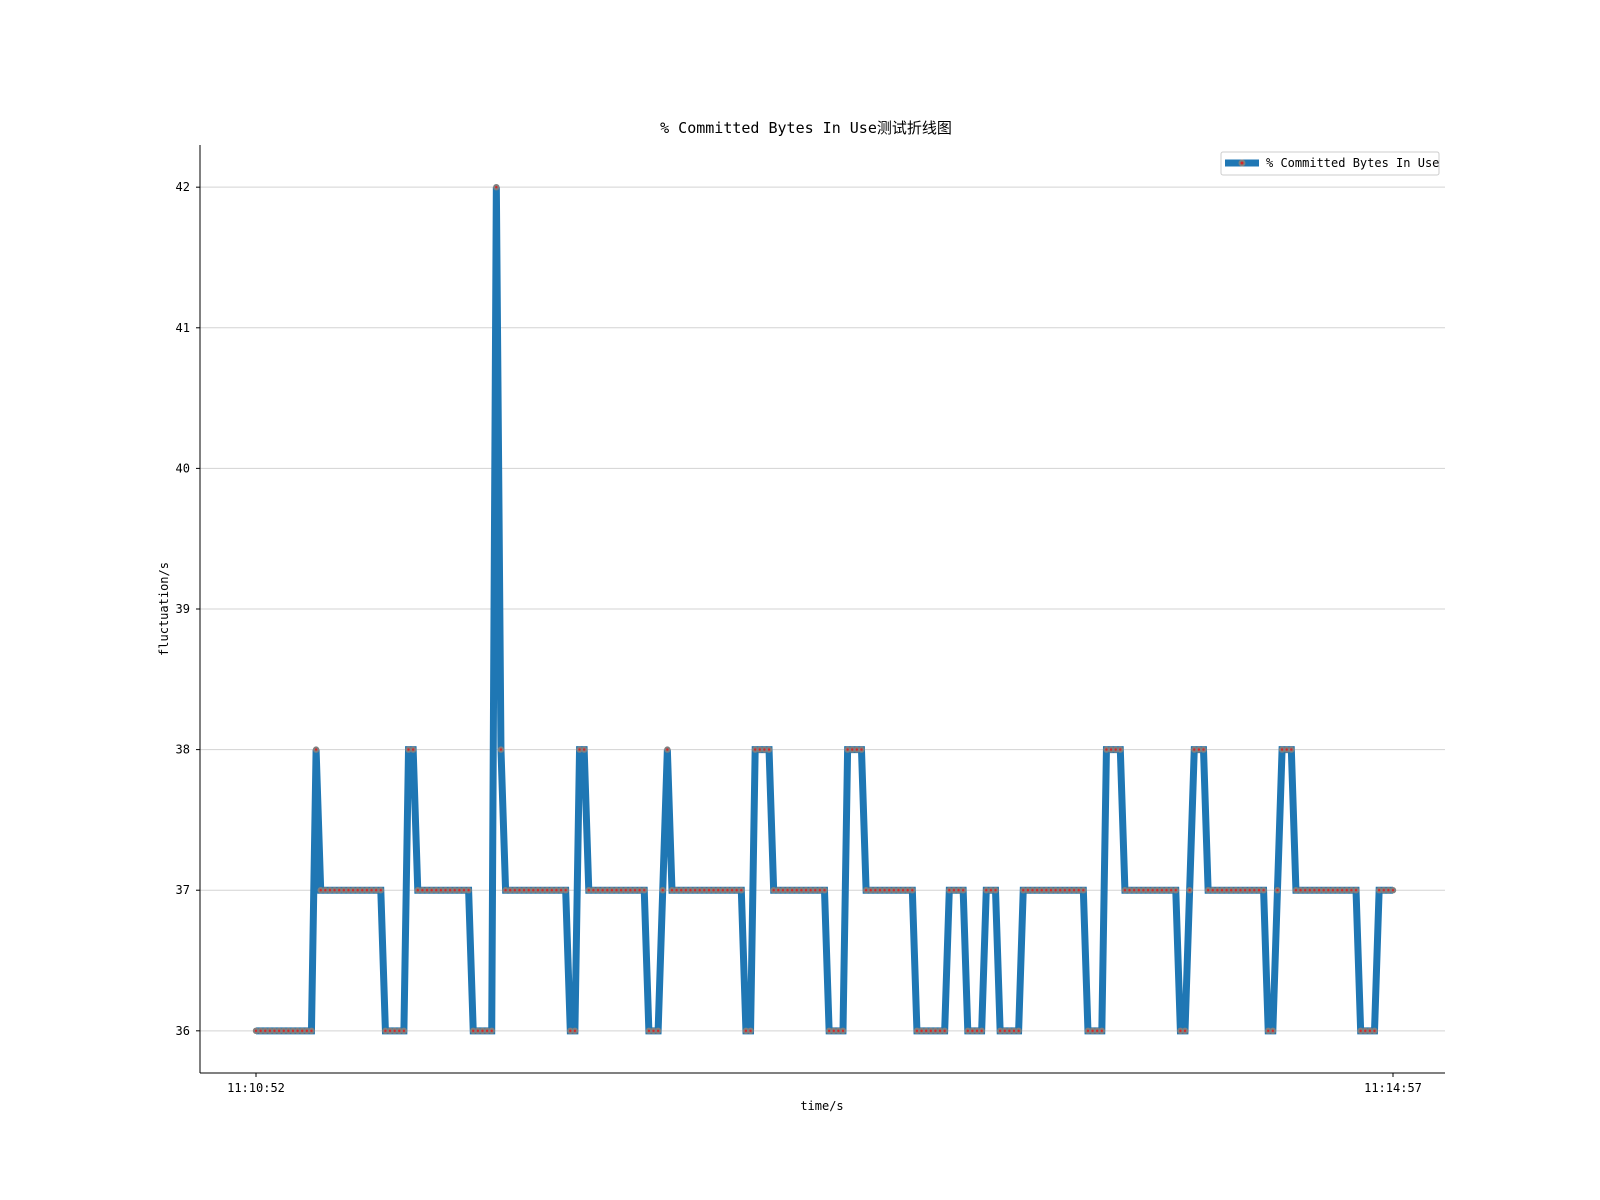  I want to click on y-tick-label: 41, so click(183, 328).